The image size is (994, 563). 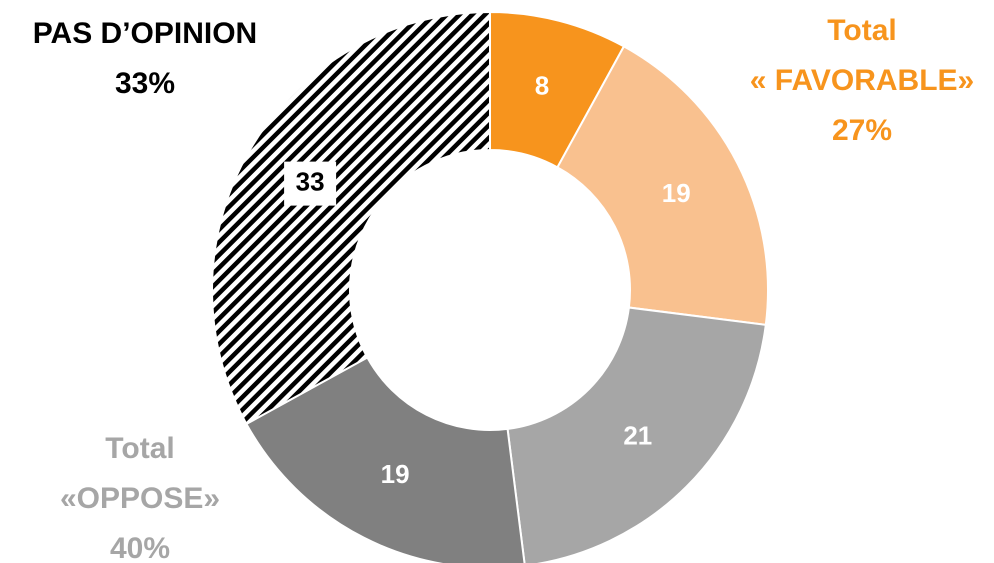 I want to click on annotation: PAS D’OPINION, so click(x=145, y=33).